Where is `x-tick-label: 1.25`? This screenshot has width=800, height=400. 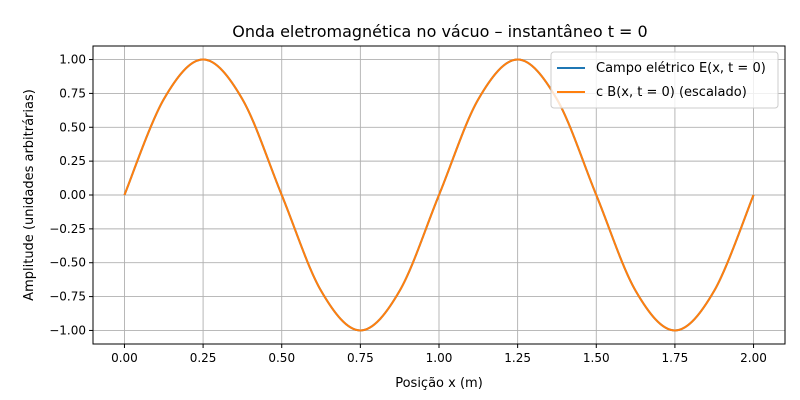
x-tick-label: 1.25 is located at coordinates (517, 358).